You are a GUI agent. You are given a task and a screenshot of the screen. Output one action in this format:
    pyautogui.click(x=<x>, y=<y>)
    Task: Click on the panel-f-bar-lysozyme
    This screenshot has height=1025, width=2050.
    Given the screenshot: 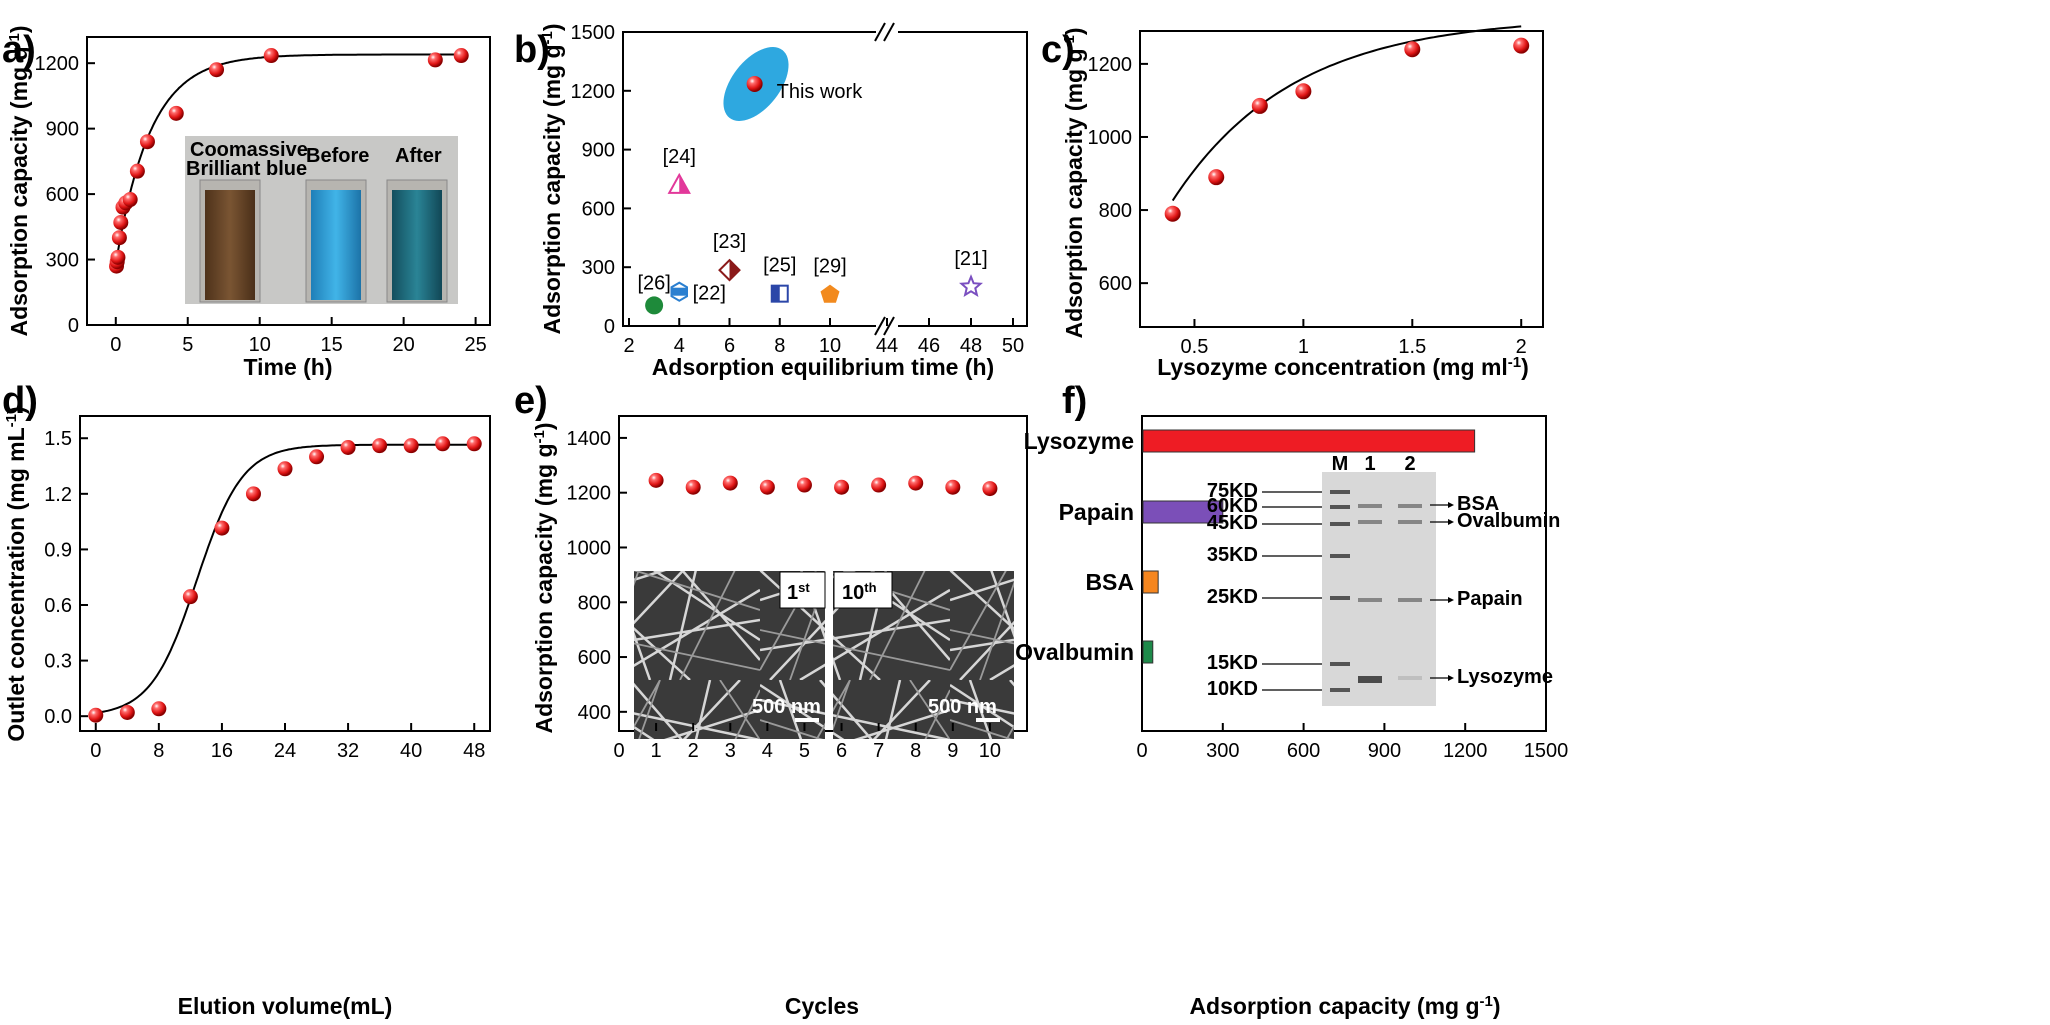 What is the action you would take?
    pyautogui.click(x=1309, y=441)
    